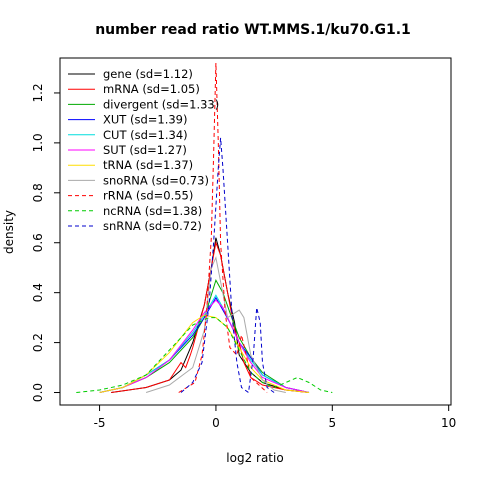 The height and width of the screenshot is (480, 480). I want to click on legend-label: gene (sd=1.12), so click(148, 74).